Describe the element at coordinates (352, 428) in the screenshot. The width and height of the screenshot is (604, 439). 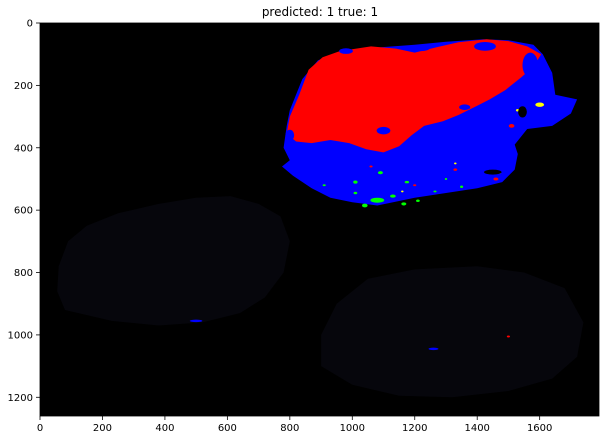
I see `x-tick-label: 1000` at that location.